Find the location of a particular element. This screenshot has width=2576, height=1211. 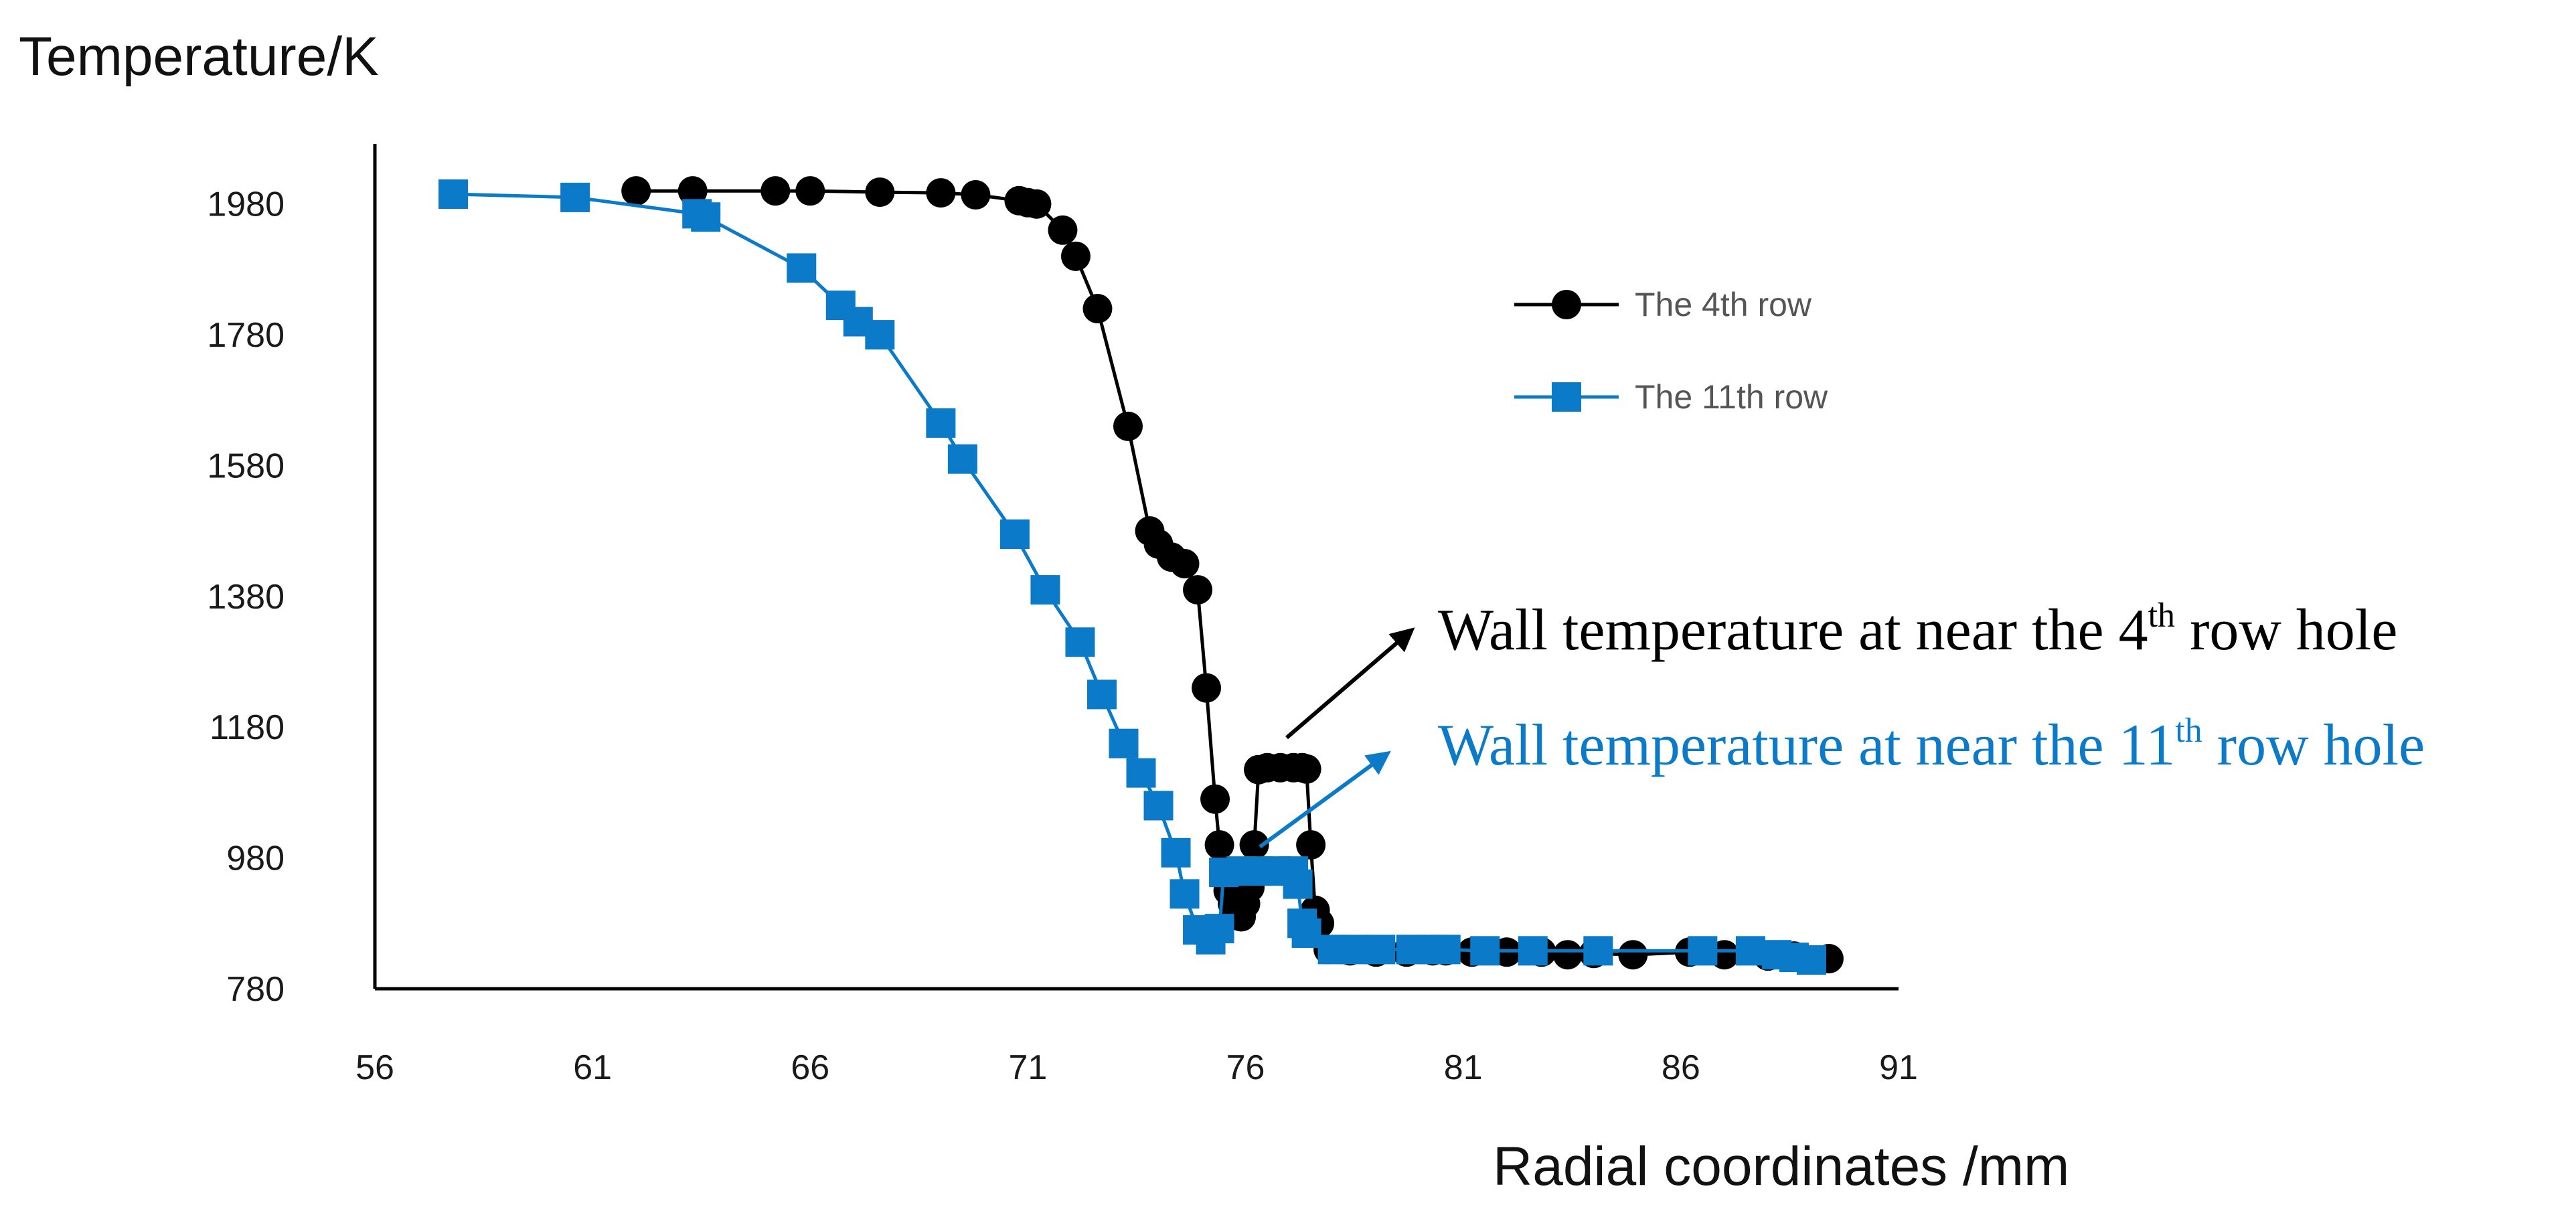

x-tick-labels: 56 61 66 71 76 81 86 91 is located at coordinates (1136, 1067).